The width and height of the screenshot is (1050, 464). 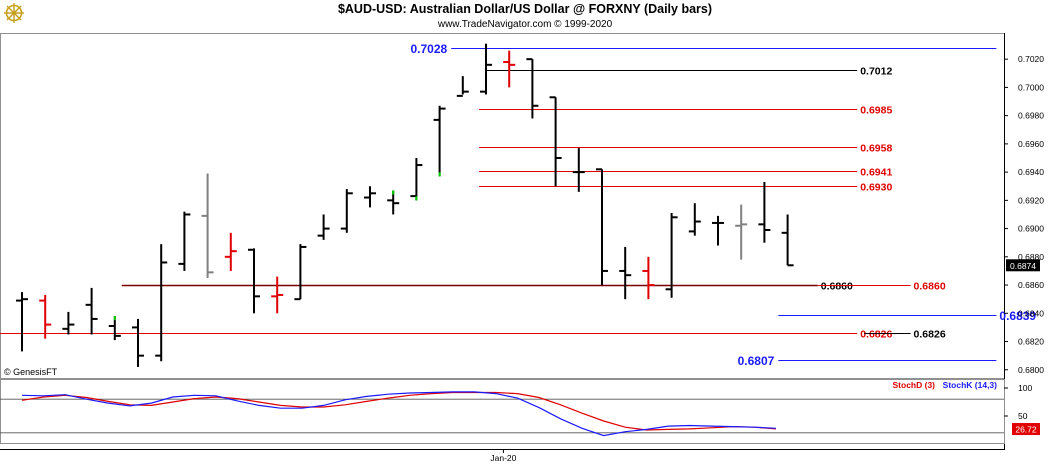 I want to click on price-tick-label: 0.7020, so click(x=1031, y=59).